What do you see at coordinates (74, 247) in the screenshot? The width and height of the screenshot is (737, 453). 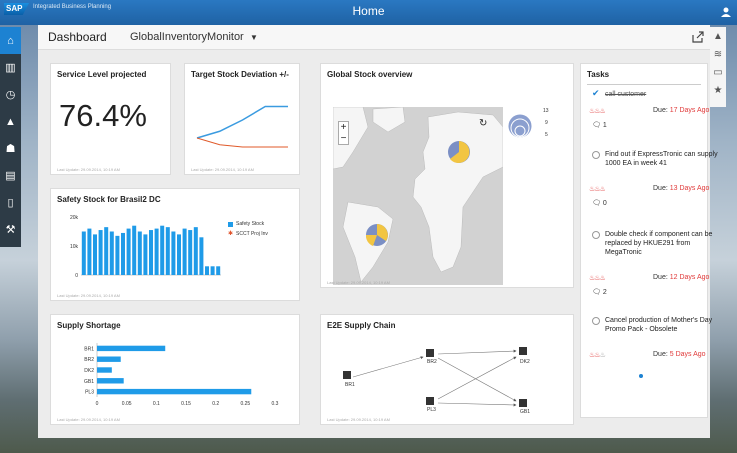 I see `y-tick-label: 10k` at bounding box center [74, 247].